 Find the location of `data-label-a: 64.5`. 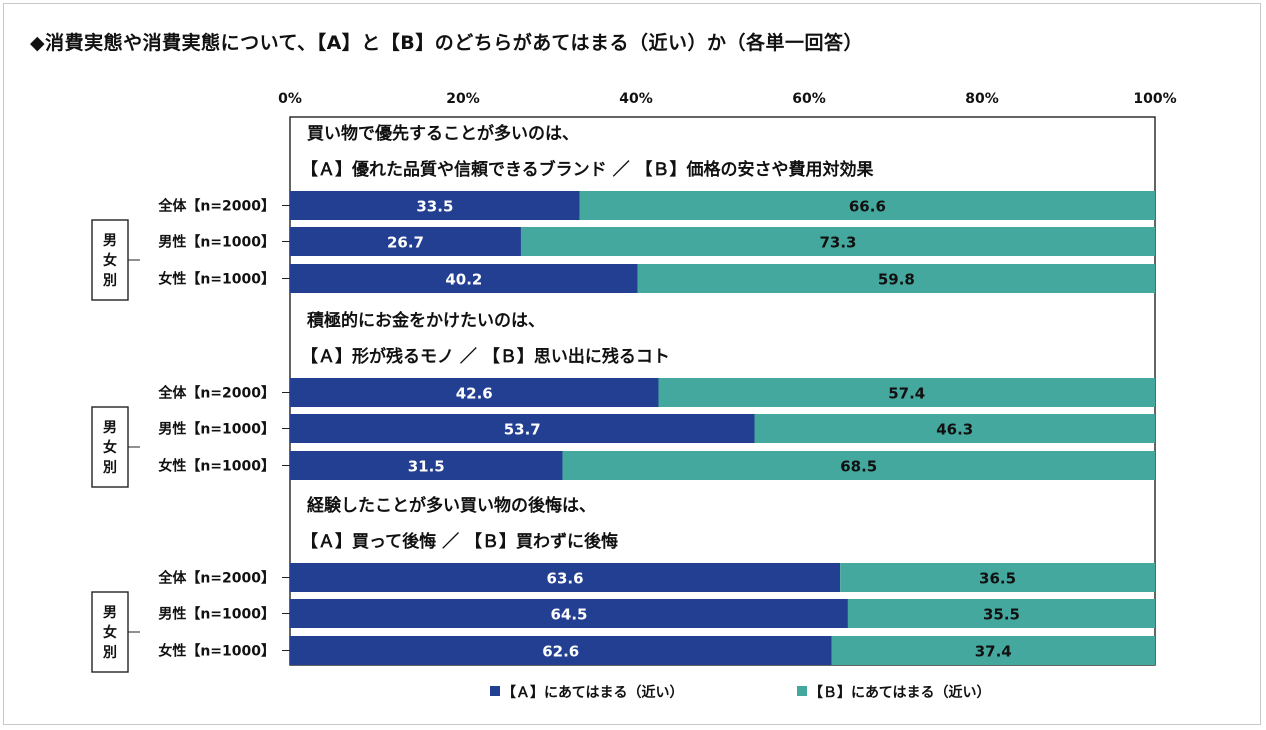

data-label-a: 64.5 is located at coordinates (568, 615).